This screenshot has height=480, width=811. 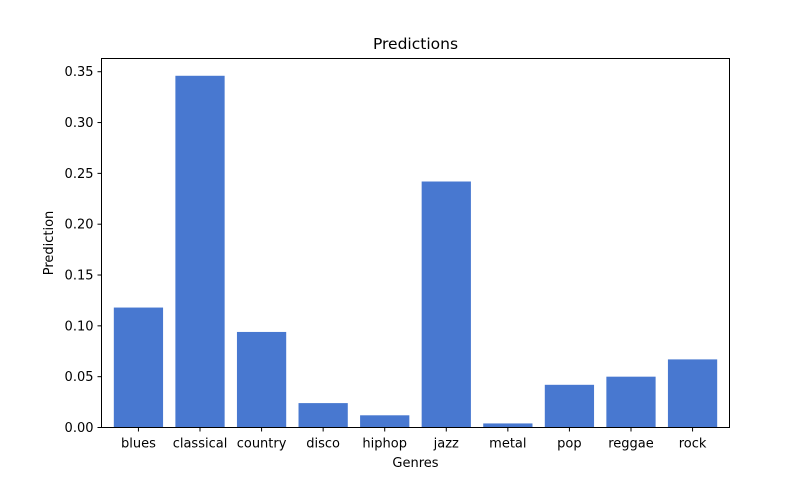 What do you see at coordinates (569, 444) in the screenshot?
I see `x-tick-label: pop` at bounding box center [569, 444].